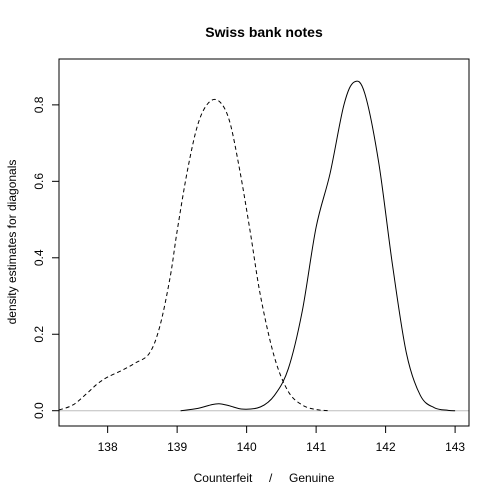 This screenshot has width=500, height=500. Describe the element at coordinates (12, 242) in the screenshot. I see `y-axis-label: density estimates for diagonals` at that location.